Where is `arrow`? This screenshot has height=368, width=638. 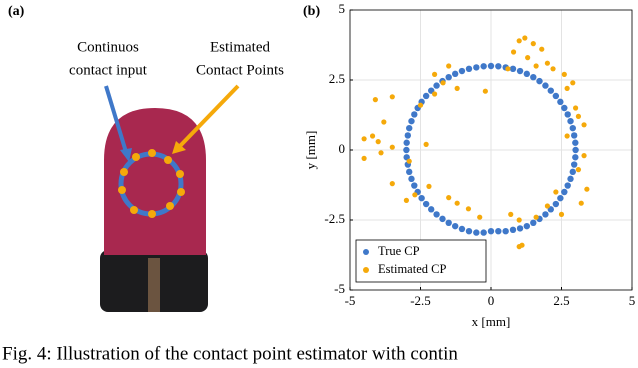 arrow is located at coordinates (209, 116).